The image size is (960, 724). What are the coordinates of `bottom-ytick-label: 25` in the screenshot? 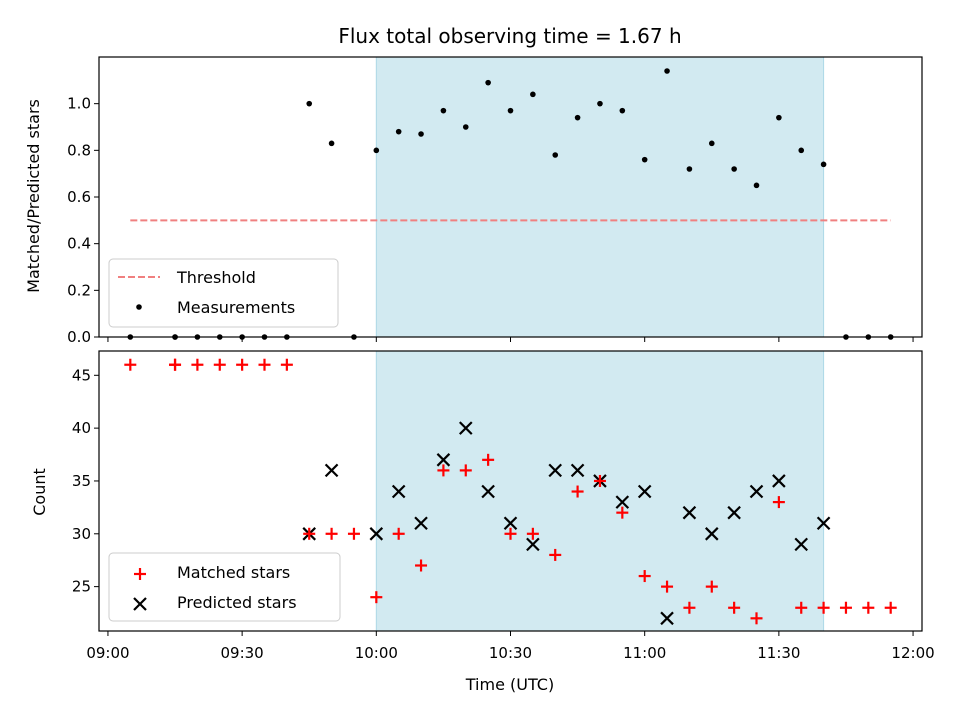 It's located at (81, 587).